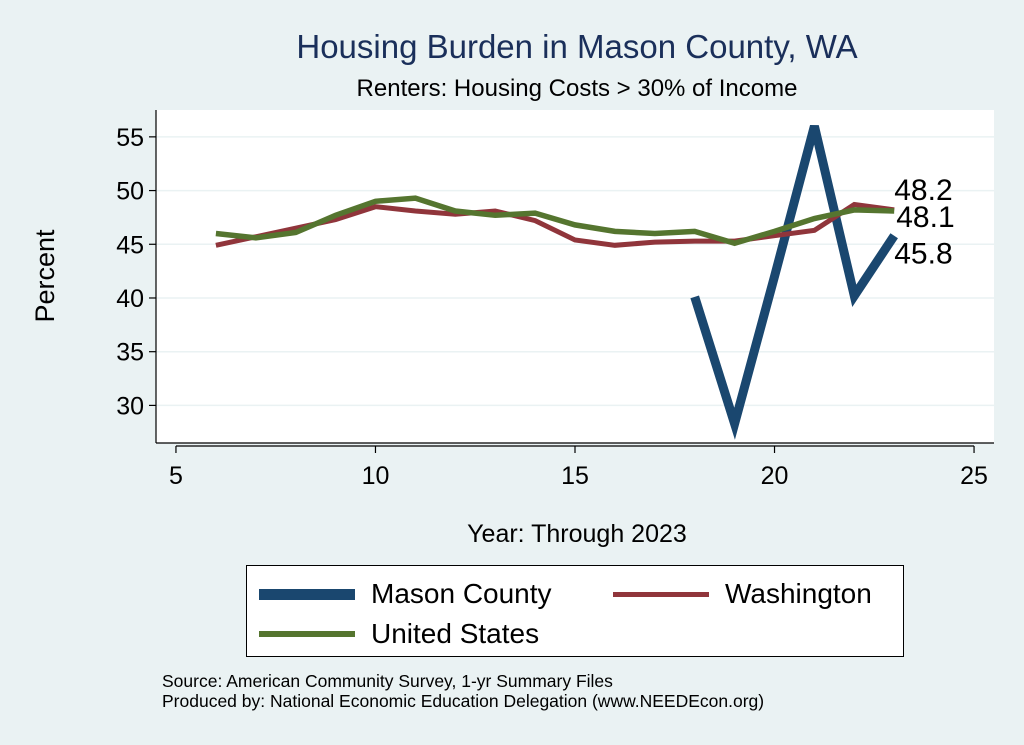 Image resolution: width=1024 pixels, height=745 pixels. Describe the element at coordinates (798, 593) in the screenshot. I see `legend-label-washington: Washington` at that location.